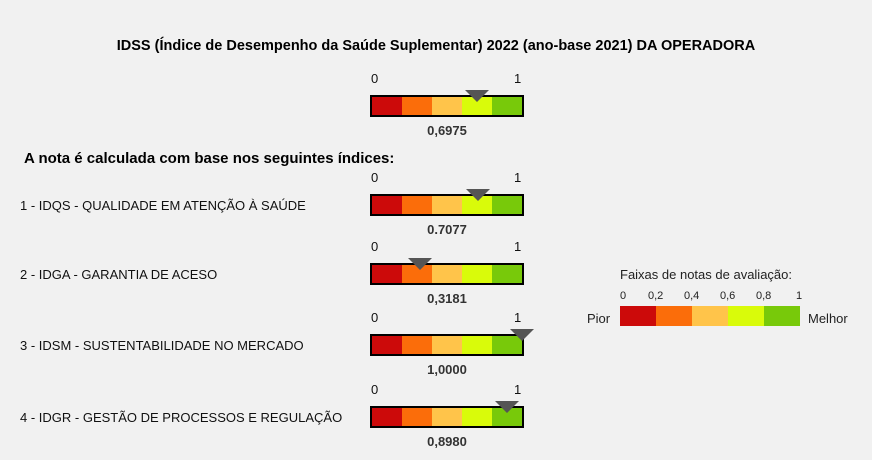 The height and width of the screenshot is (460, 872). I want to click on idsm-tick-max: 1, so click(518, 317).